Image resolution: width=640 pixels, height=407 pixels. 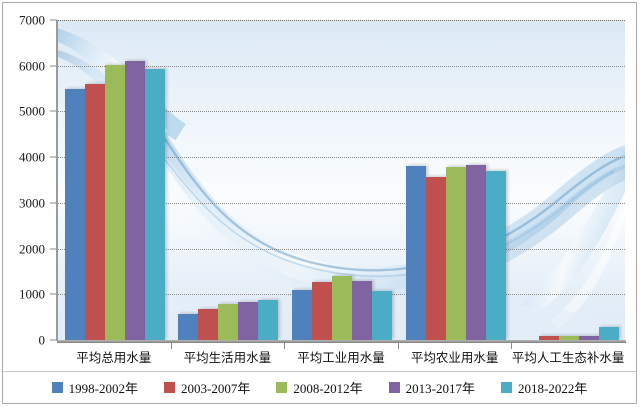 What do you see at coordinates (32, 249) in the screenshot?
I see `y-tick-label: 2000` at bounding box center [32, 249].